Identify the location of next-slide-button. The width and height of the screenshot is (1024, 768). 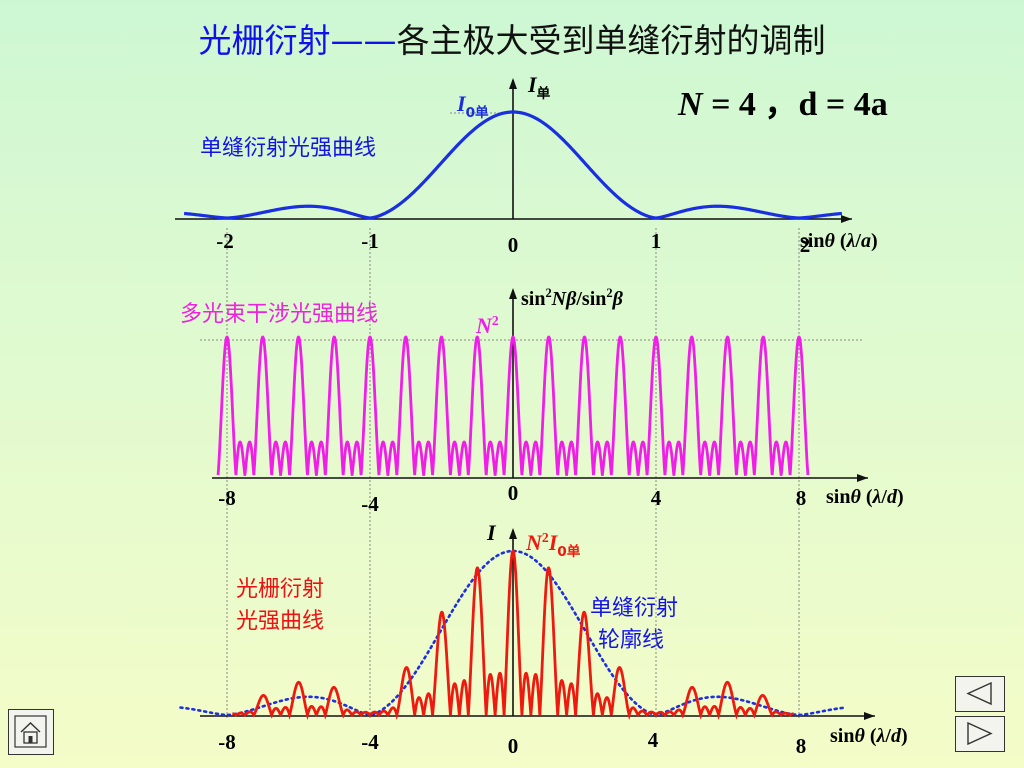
(980, 734).